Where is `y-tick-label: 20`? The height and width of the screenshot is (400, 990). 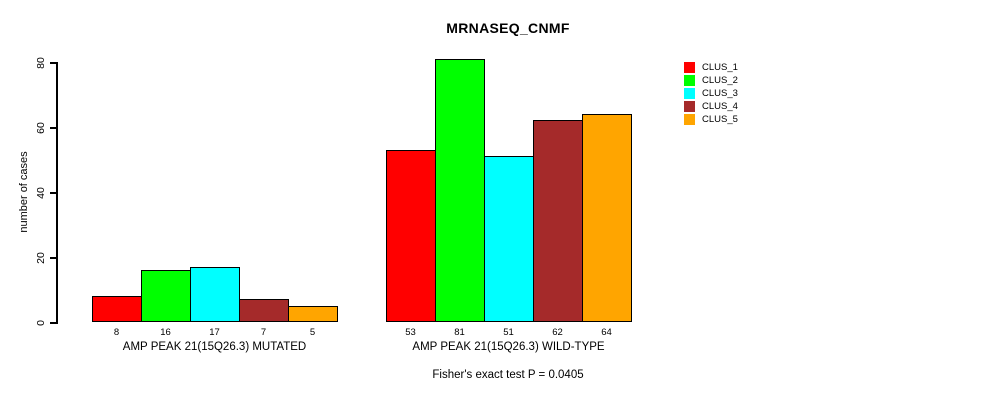
y-tick-label: 20 is located at coordinates (41, 257).